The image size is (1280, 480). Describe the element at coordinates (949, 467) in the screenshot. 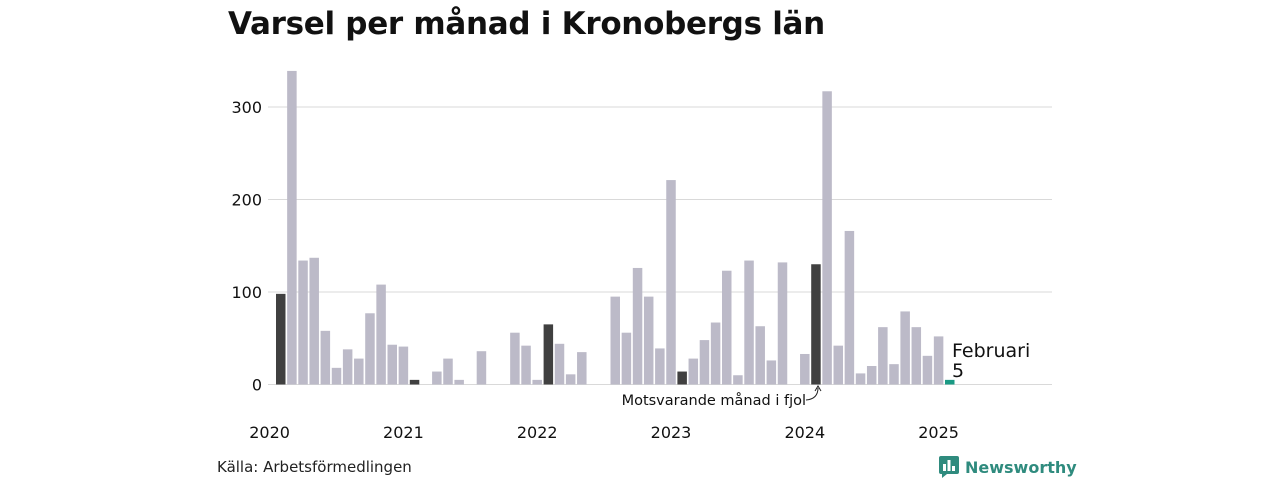

I see `newsworthy-logo-icon` at that location.